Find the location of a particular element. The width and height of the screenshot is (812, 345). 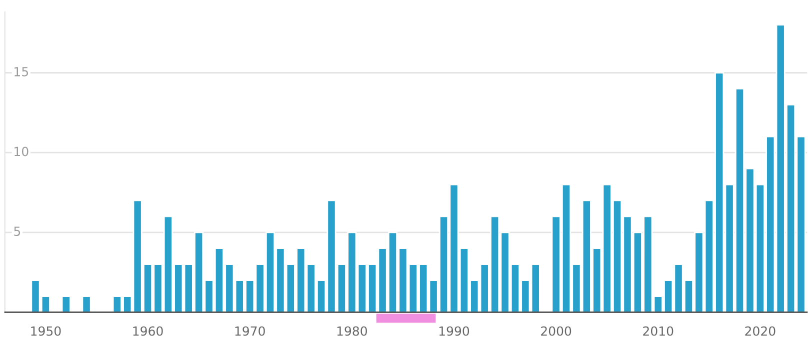

x-tick-label: 1960 is located at coordinates (148, 331).